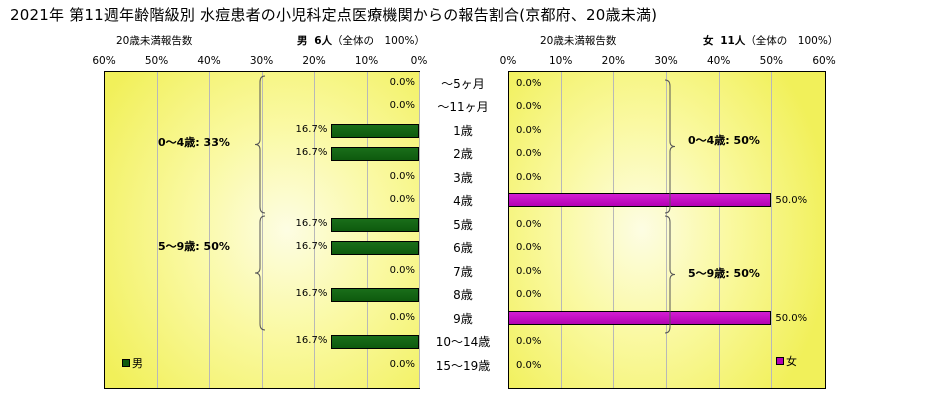  What do you see at coordinates (463, 83) in the screenshot?
I see `age-category-label: ～5ヶ月` at bounding box center [463, 83].